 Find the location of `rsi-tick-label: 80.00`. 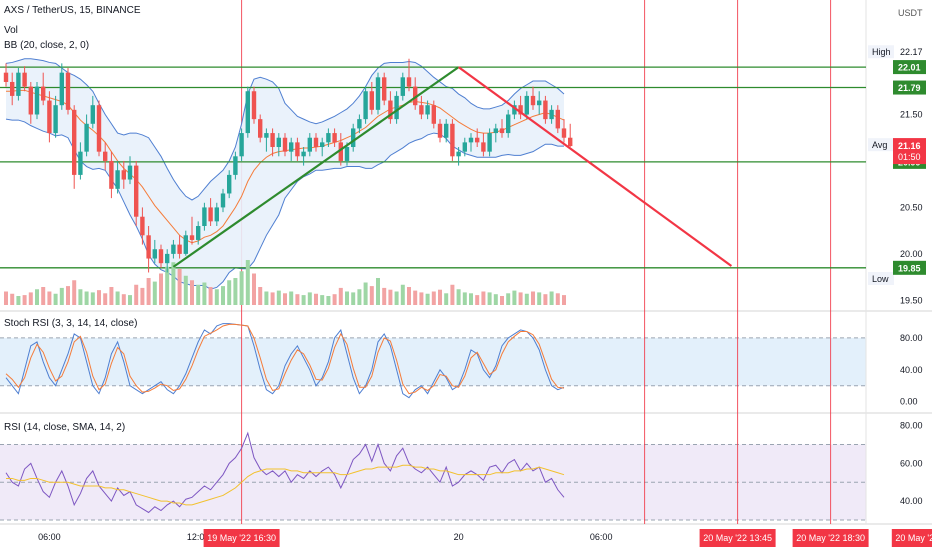

rsi-tick-label: 80.00 is located at coordinates (911, 426).